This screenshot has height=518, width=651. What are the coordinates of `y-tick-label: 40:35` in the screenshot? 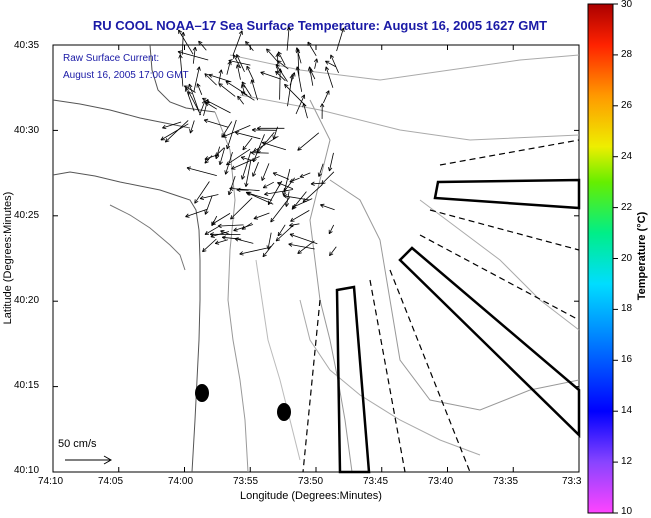 It's located at (27, 45).